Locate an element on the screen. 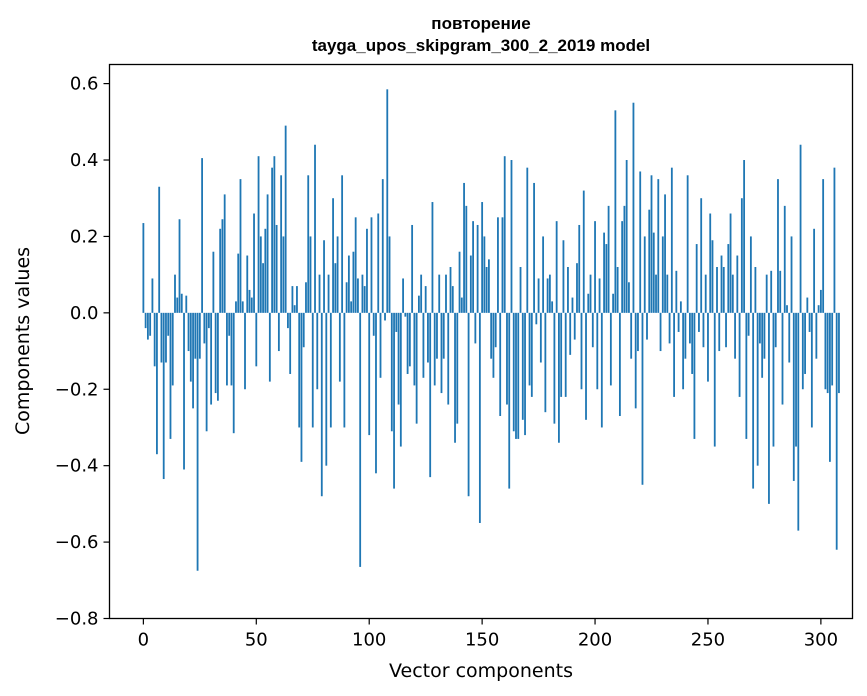 This screenshot has width=867, height=696. x-tick-label: 200 is located at coordinates (595, 640).